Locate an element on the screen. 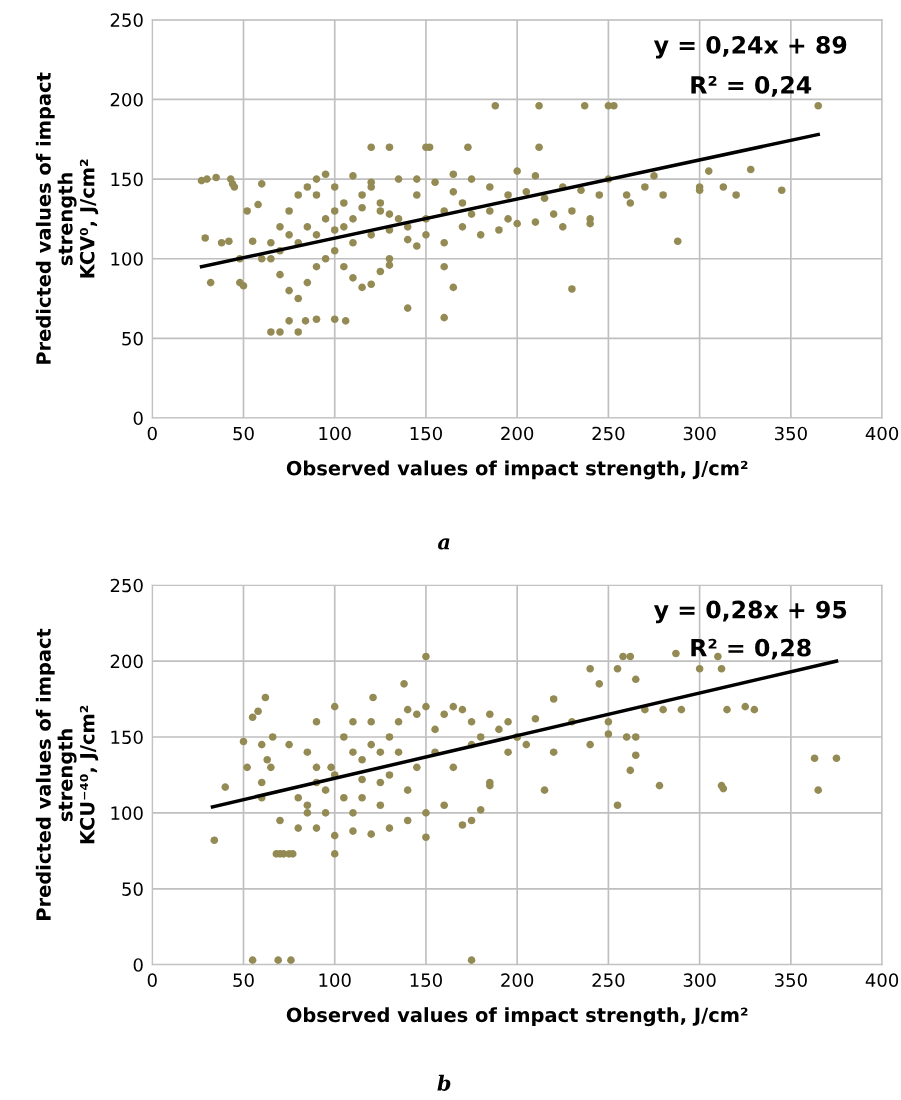 The image size is (901, 1100). annotation: y = 0,28x + 95 is located at coordinates (750, 612).